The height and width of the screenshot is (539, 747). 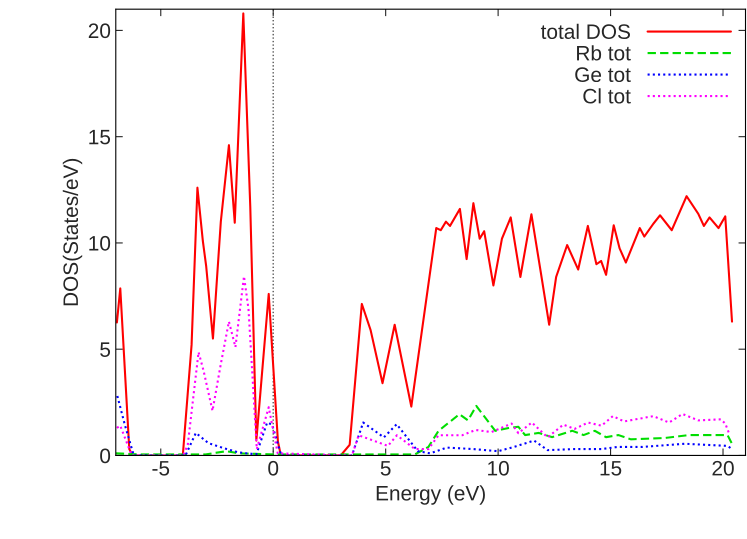 What do you see at coordinates (385, 468) in the screenshot?
I see `x-tick-label: 5` at bounding box center [385, 468].